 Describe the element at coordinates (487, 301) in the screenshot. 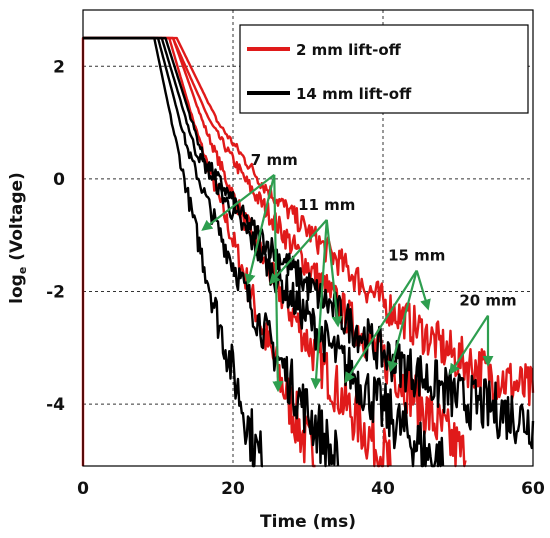

I see `annotation-label: 20 mm` at that location.